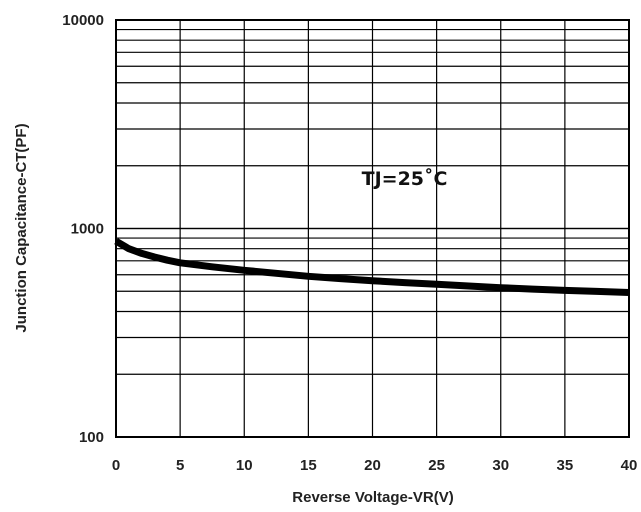 This screenshot has width=641, height=512. Describe the element at coordinates (91, 437) in the screenshot. I see `y-tick-label: 100` at that location.